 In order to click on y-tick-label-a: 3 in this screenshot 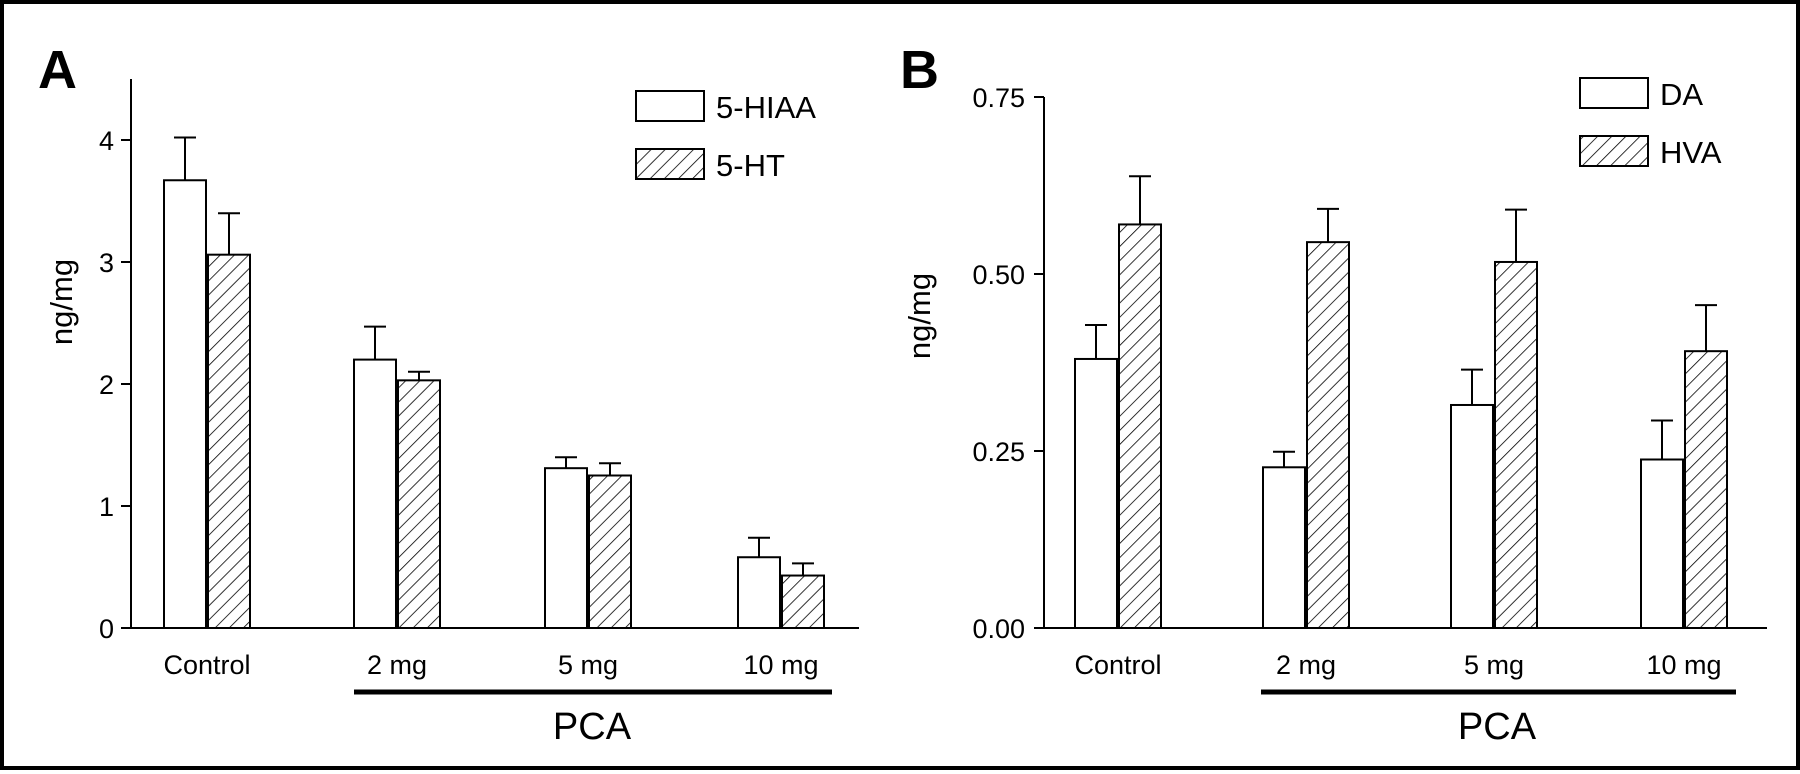, I will do `click(106, 263)`.